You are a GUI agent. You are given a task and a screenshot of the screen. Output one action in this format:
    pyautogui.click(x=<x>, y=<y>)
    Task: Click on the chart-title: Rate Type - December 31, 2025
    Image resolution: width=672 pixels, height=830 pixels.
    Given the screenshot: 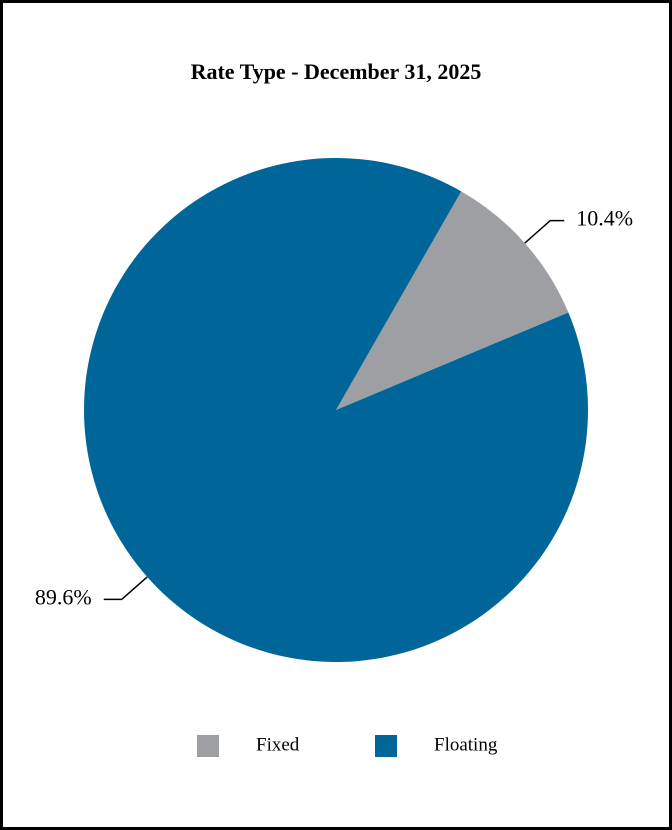 What is the action you would take?
    pyautogui.click(x=336, y=71)
    